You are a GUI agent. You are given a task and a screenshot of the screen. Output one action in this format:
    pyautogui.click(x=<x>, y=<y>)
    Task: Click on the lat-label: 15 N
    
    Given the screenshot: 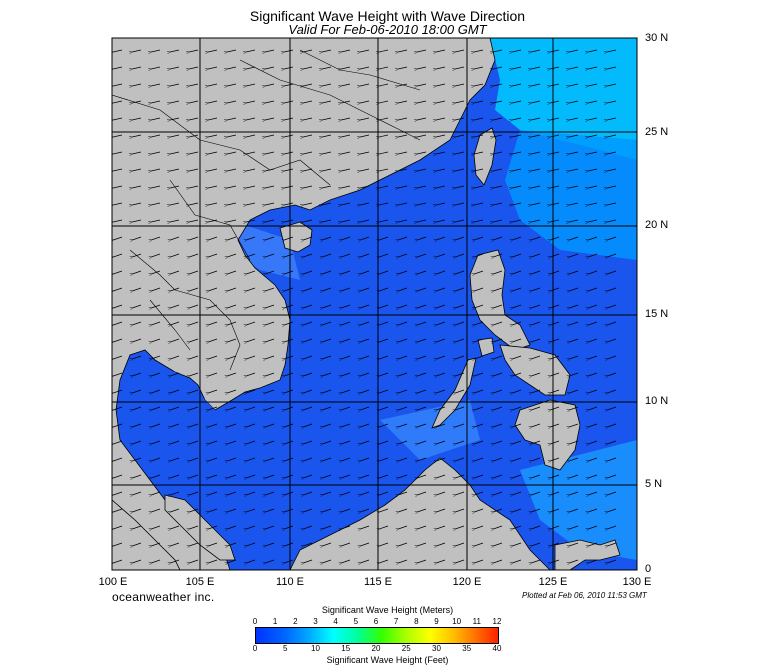 What is the action you would take?
    pyautogui.click(x=657, y=314)
    